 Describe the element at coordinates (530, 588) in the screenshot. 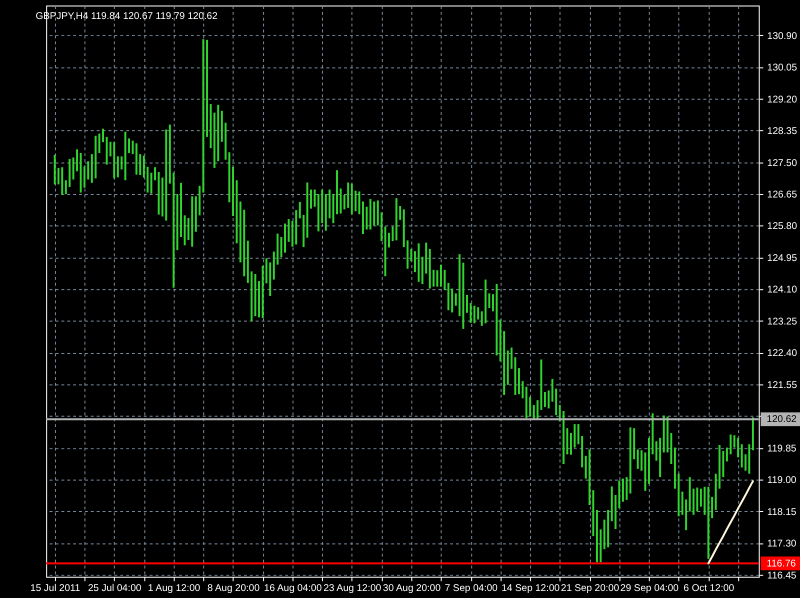

I see `x-tick-label: 14 Sep 12:00` at that location.